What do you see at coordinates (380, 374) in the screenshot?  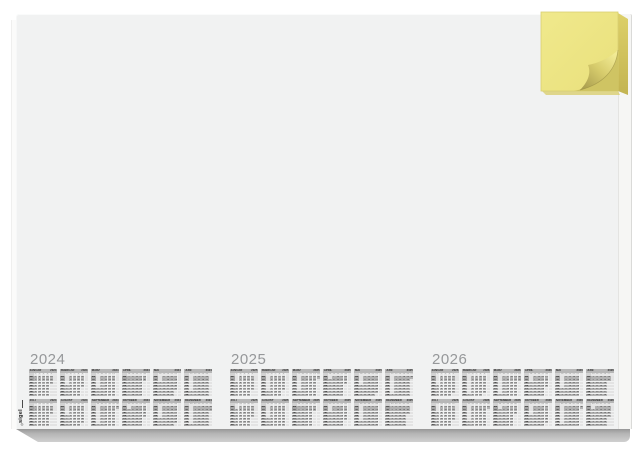 I see `kw-number` at bounding box center [380, 374].